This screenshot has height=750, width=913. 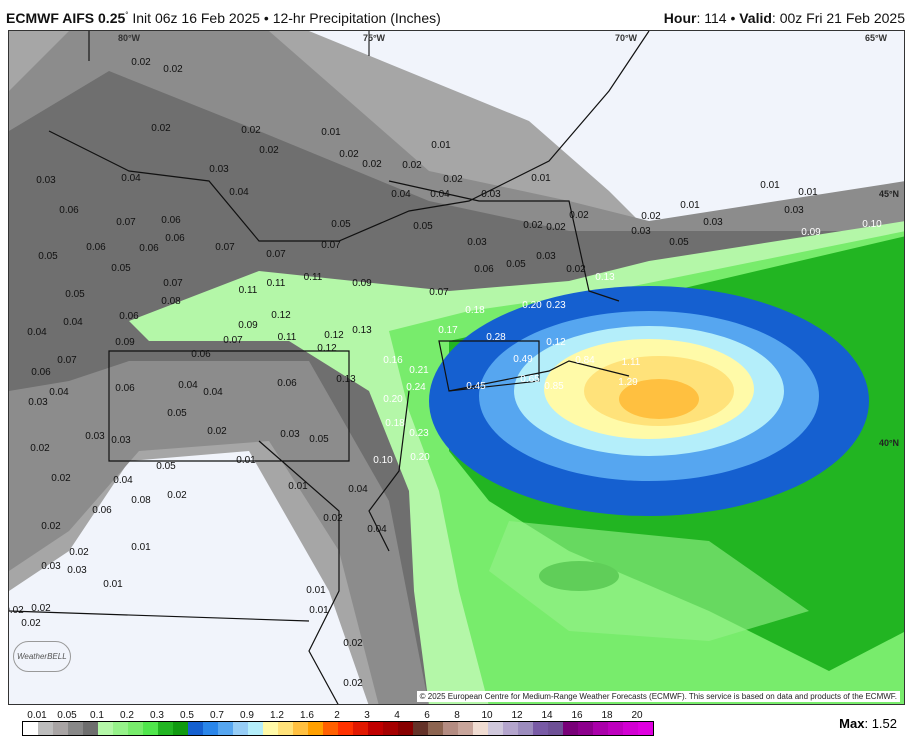 I want to click on precip-value: 0.08, so click(x=141, y=500).